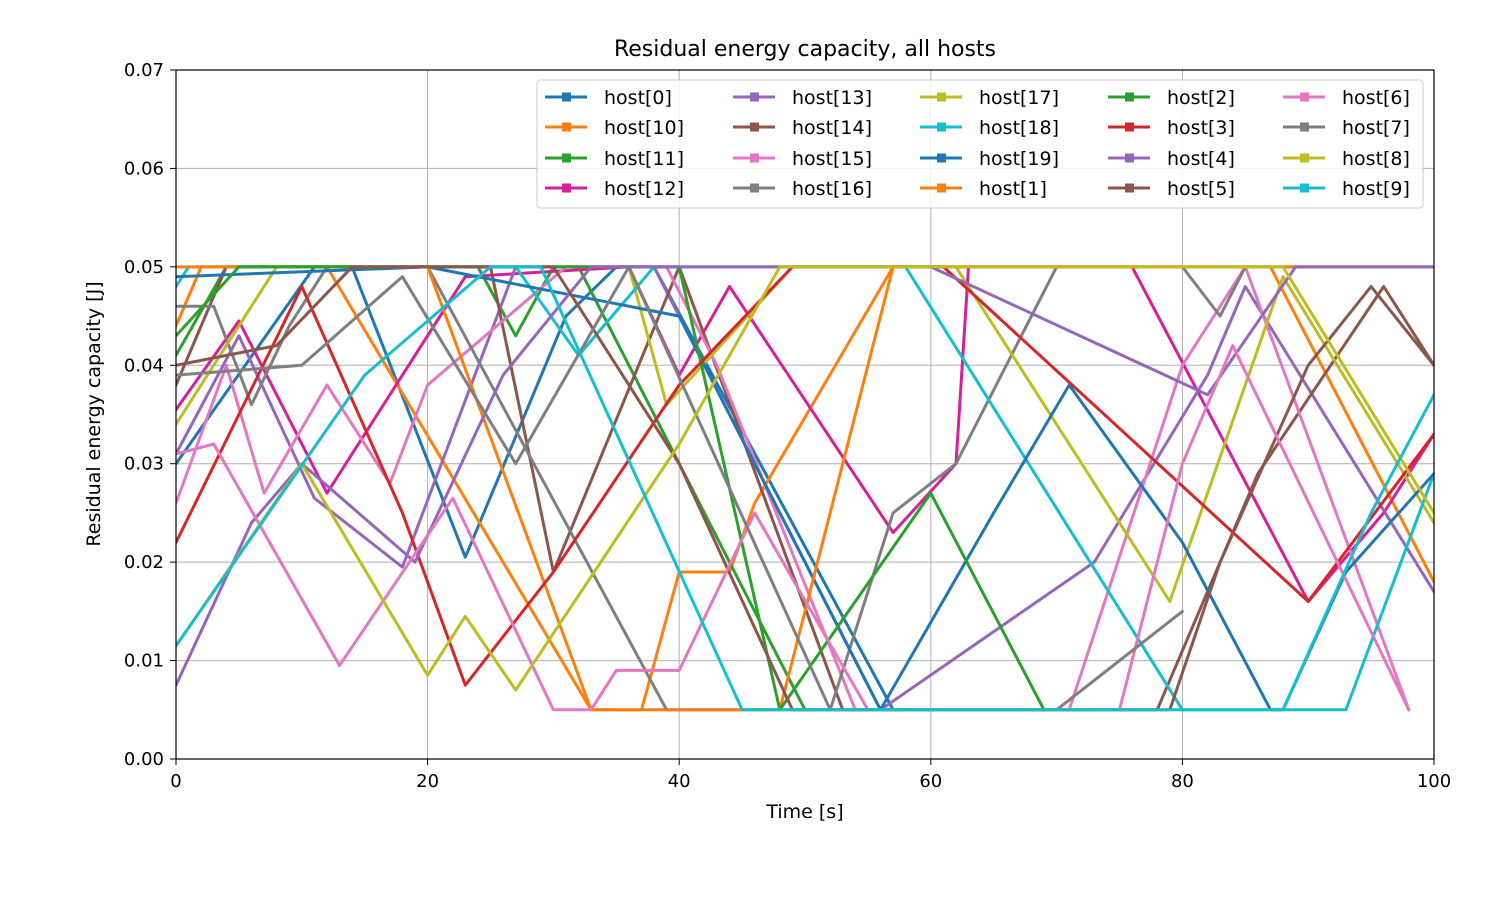 The height and width of the screenshot is (900, 1500). I want to click on legend-label: host[19], so click(1019, 159).